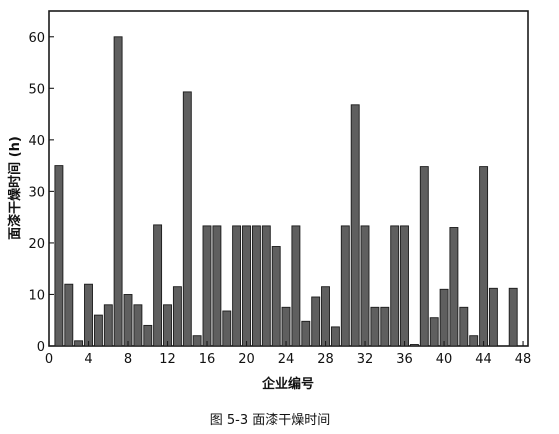 The image size is (559, 434). What do you see at coordinates (49, 359) in the screenshot?
I see `x-tick-label: 0` at bounding box center [49, 359].